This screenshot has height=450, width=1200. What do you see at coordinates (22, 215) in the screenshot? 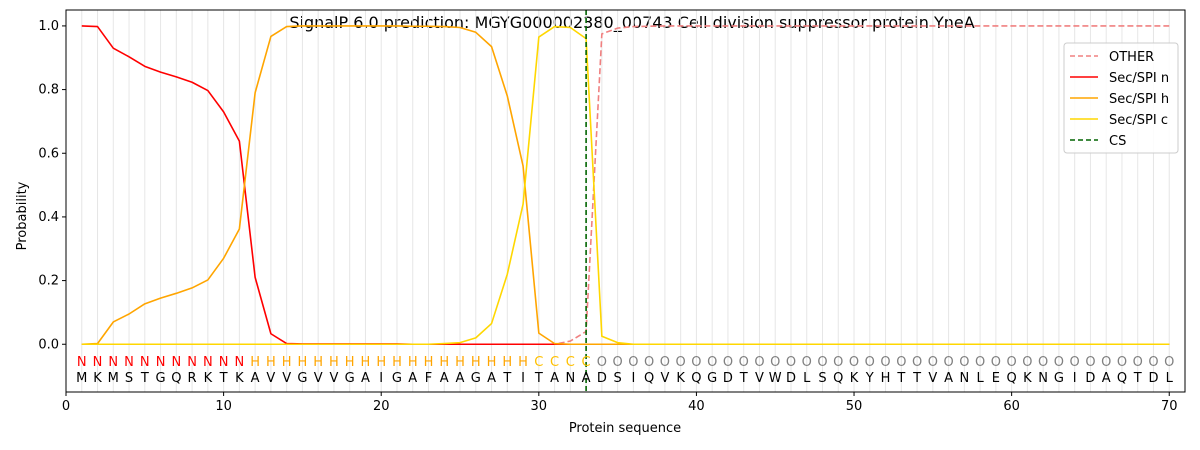
I see `y-axis-label: Probability` at bounding box center [22, 215].